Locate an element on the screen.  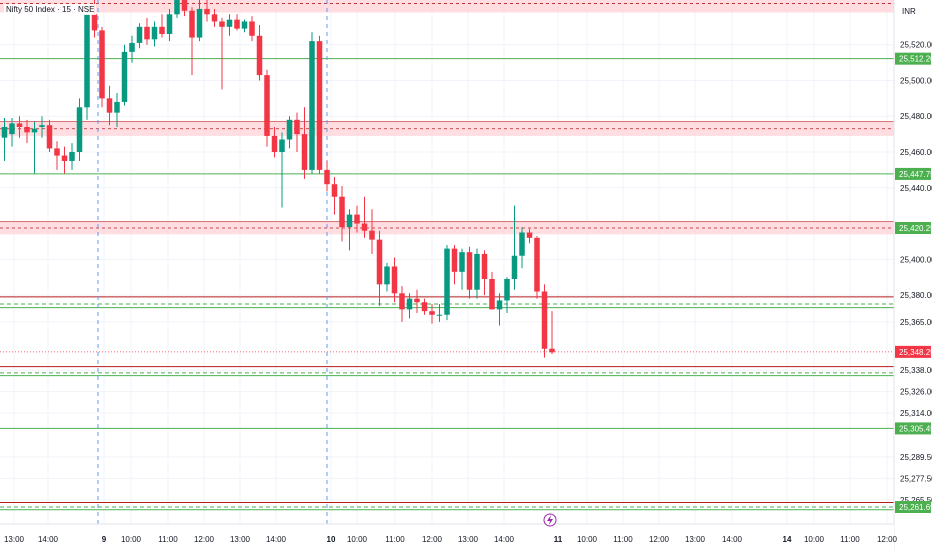
y-tick-label: 25,314.00 is located at coordinates (916, 413).